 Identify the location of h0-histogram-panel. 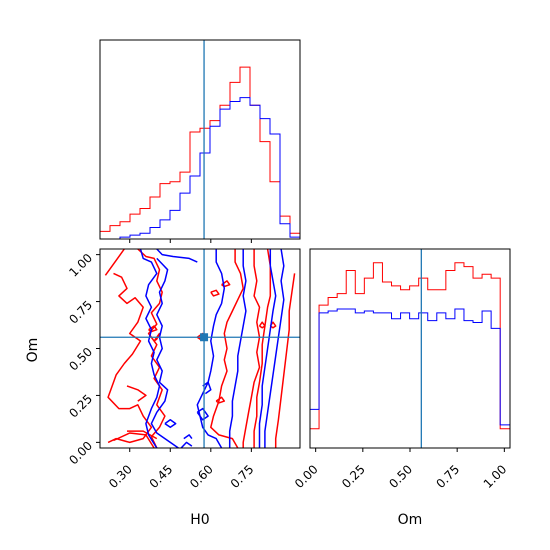
(200, 141).